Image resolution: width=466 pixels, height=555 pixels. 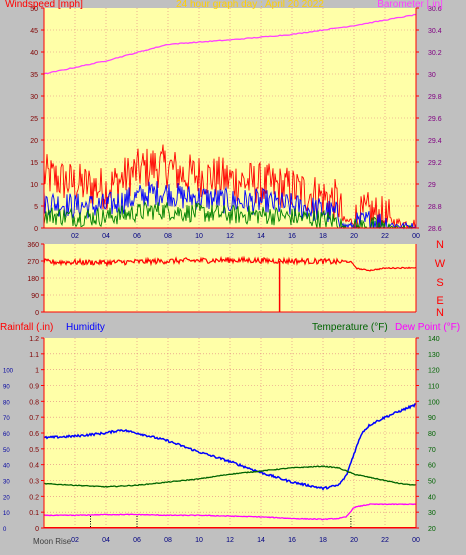 I want to click on rain-y-tick-label: 0.1, so click(x=34, y=513).